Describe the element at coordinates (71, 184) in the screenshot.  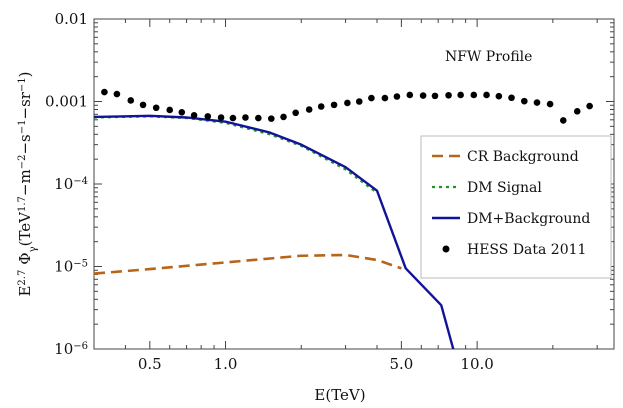
I see `y-tick-label: 10⁻⁴` at that location.